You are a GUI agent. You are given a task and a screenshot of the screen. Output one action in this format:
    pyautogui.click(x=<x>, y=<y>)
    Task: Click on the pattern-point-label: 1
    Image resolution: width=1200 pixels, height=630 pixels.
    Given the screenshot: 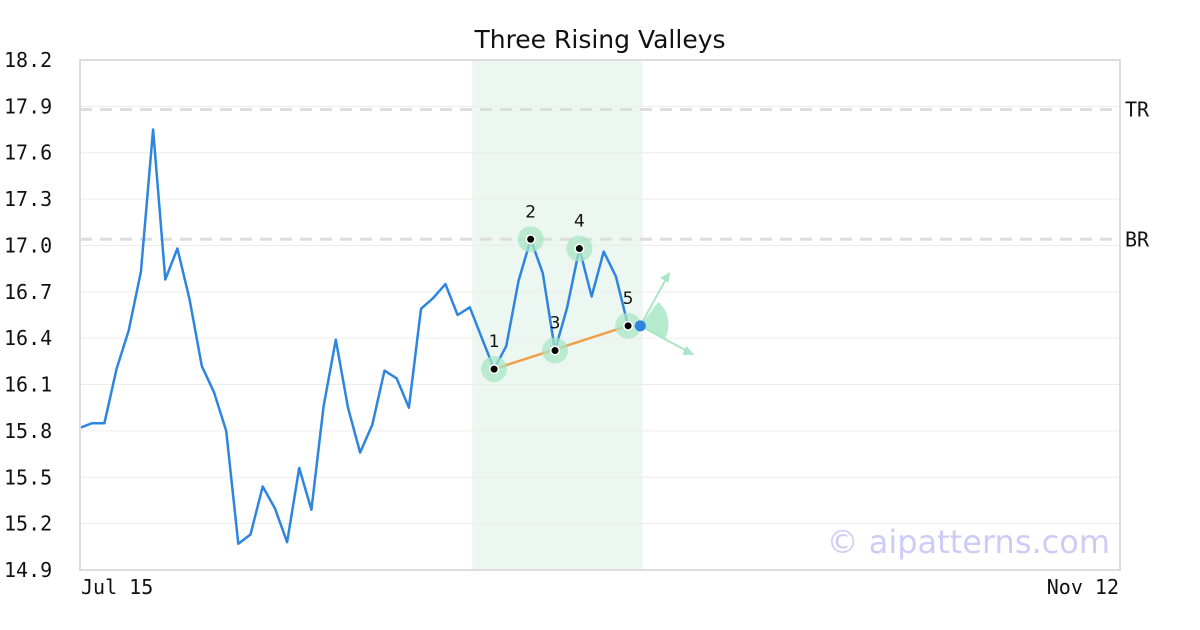 What is the action you would take?
    pyautogui.click(x=494, y=342)
    